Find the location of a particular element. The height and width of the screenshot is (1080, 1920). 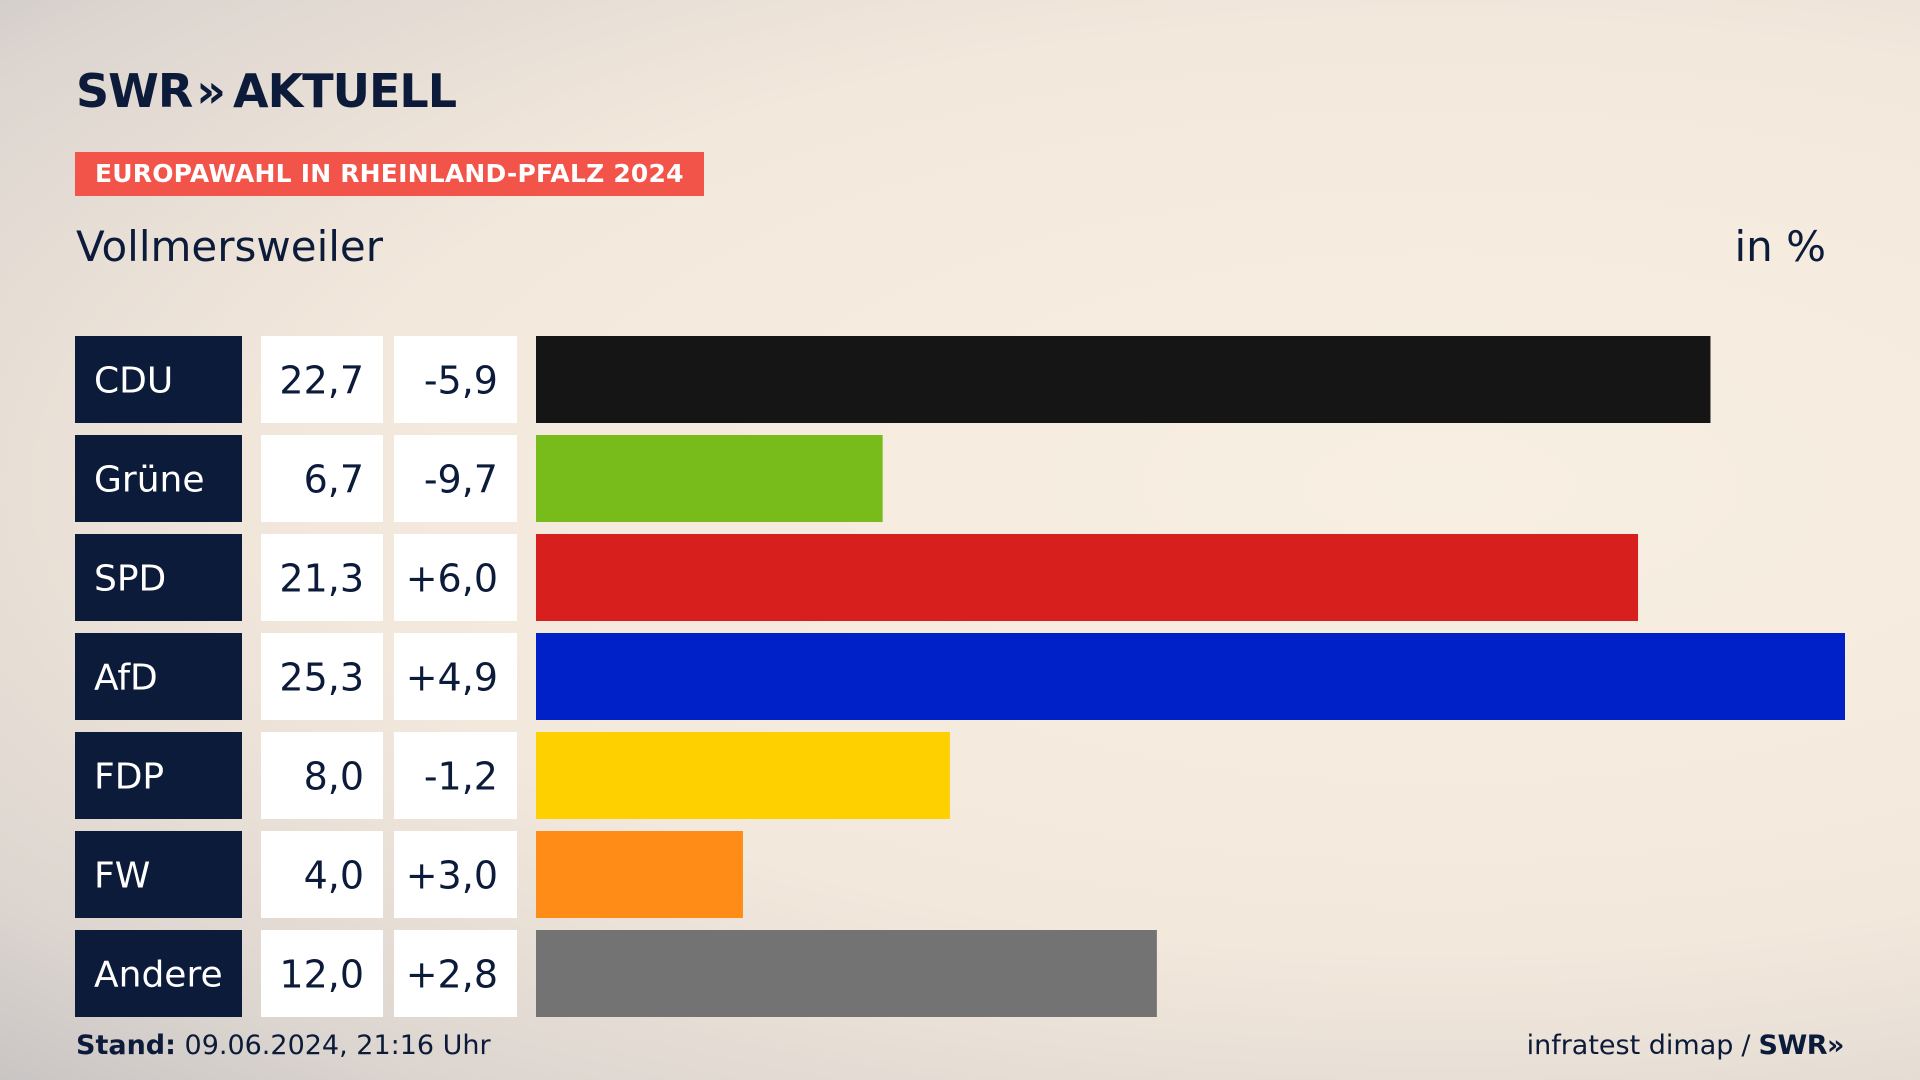

vote-share-label: 6,7 is located at coordinates (334, 480).